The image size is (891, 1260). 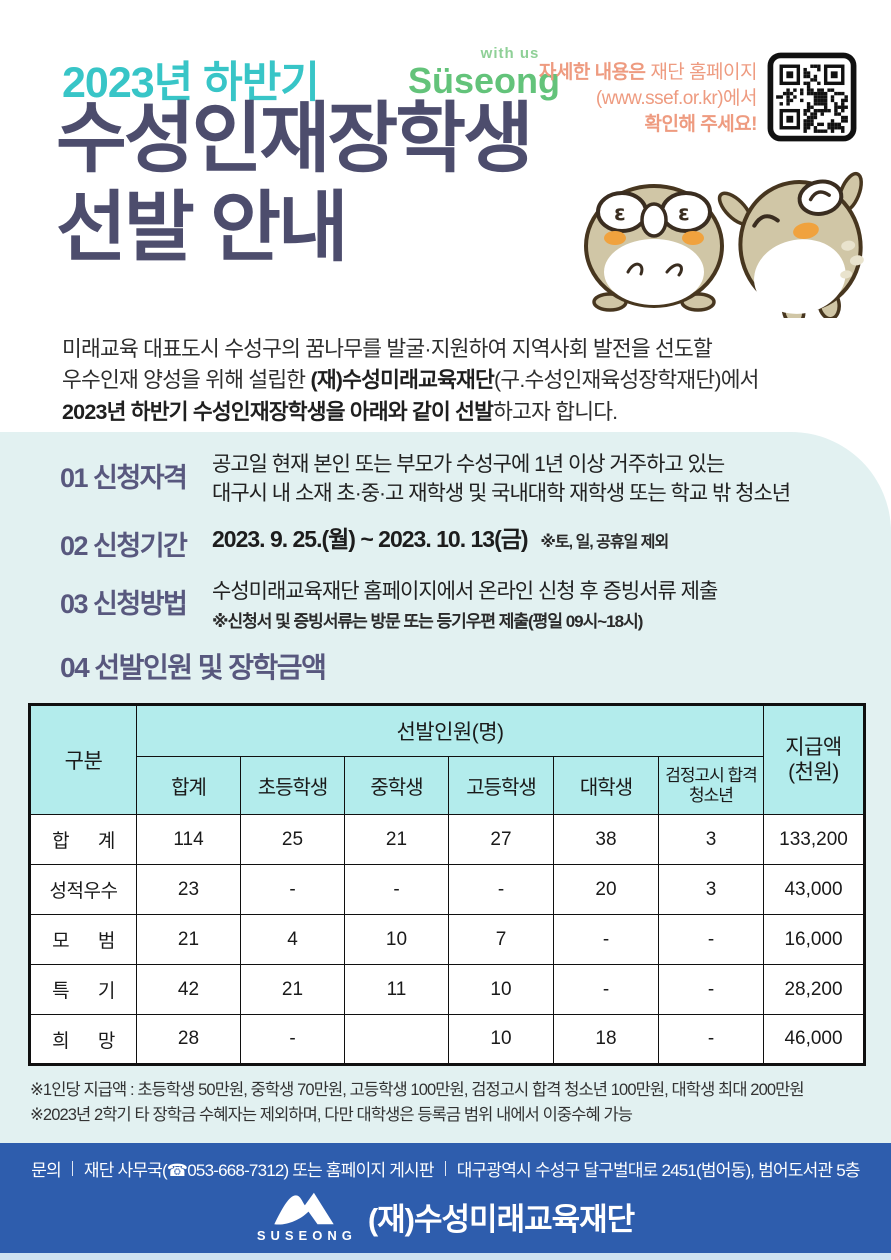 What do you see at coordinates (292, 939) in the screenshot?
I see `table-cell: 4` at bounding box center [292, 939].